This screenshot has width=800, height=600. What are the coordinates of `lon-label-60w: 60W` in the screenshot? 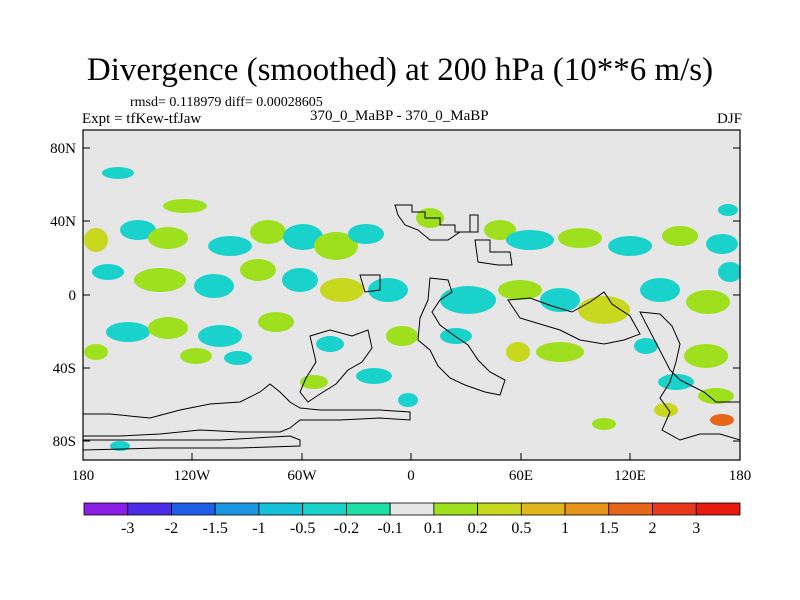 It's located at (302, 476).